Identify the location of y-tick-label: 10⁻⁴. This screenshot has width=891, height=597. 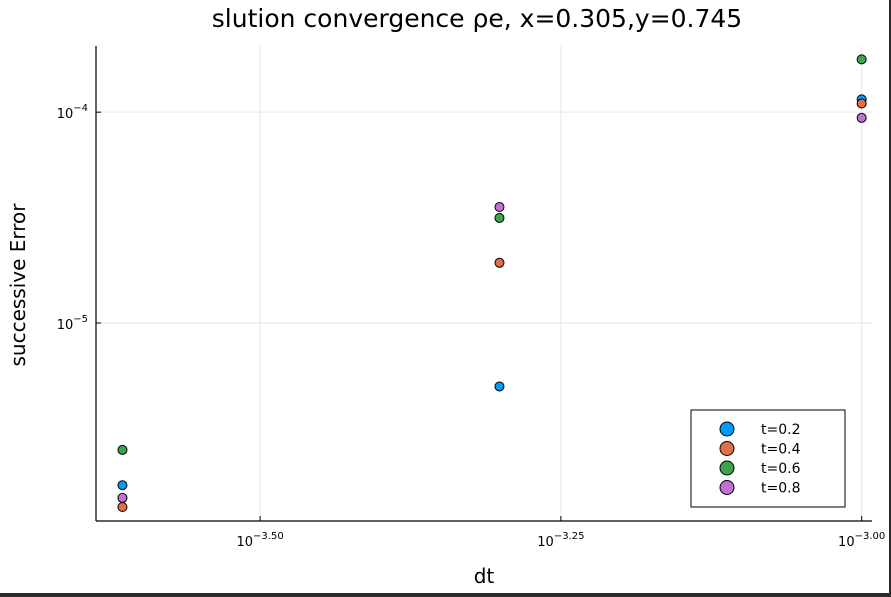
(72, 112).